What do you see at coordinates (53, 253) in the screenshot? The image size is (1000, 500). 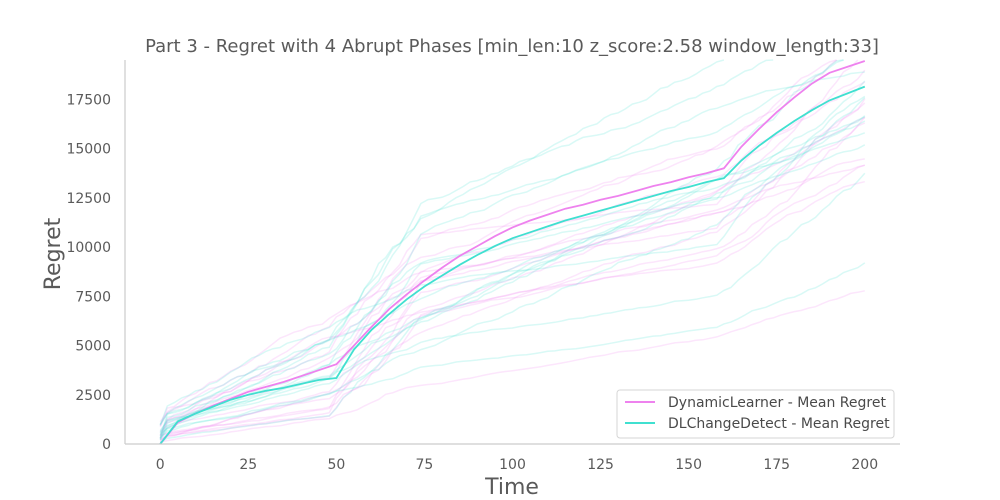 I see `y-axis-label: Regret` at bounding box center [53, 253].